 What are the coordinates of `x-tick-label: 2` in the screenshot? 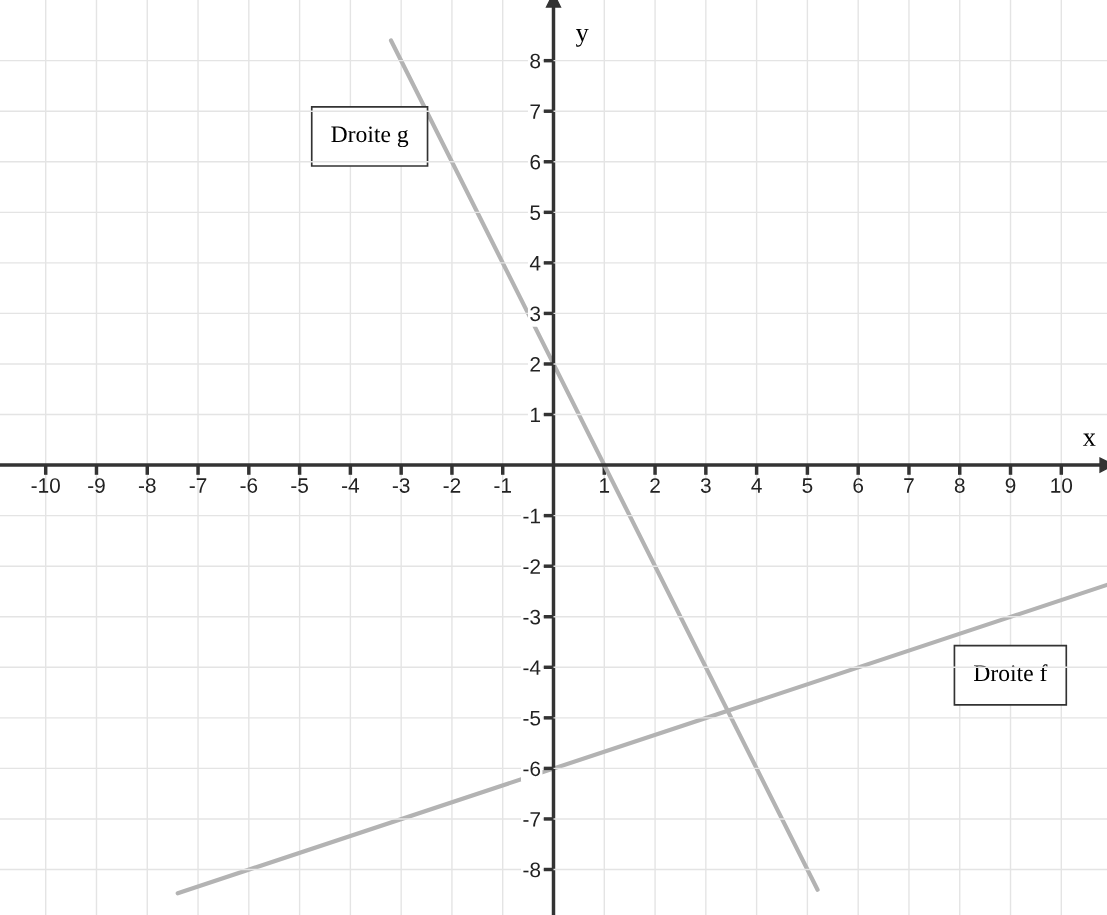 It's located at (655, 485).